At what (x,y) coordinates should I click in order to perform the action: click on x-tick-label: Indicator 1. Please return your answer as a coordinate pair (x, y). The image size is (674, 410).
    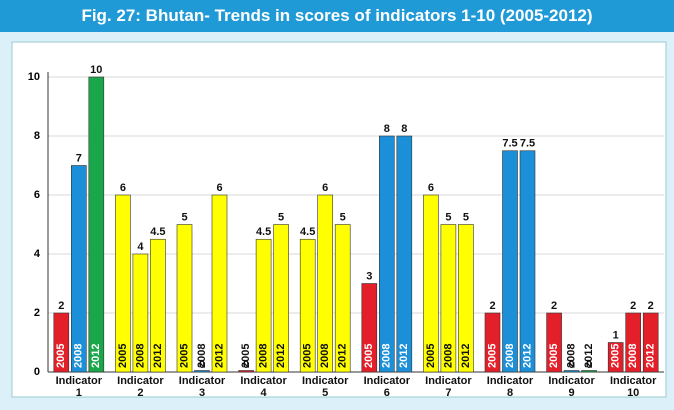
    Looking at the image, I should click on (79, 387).